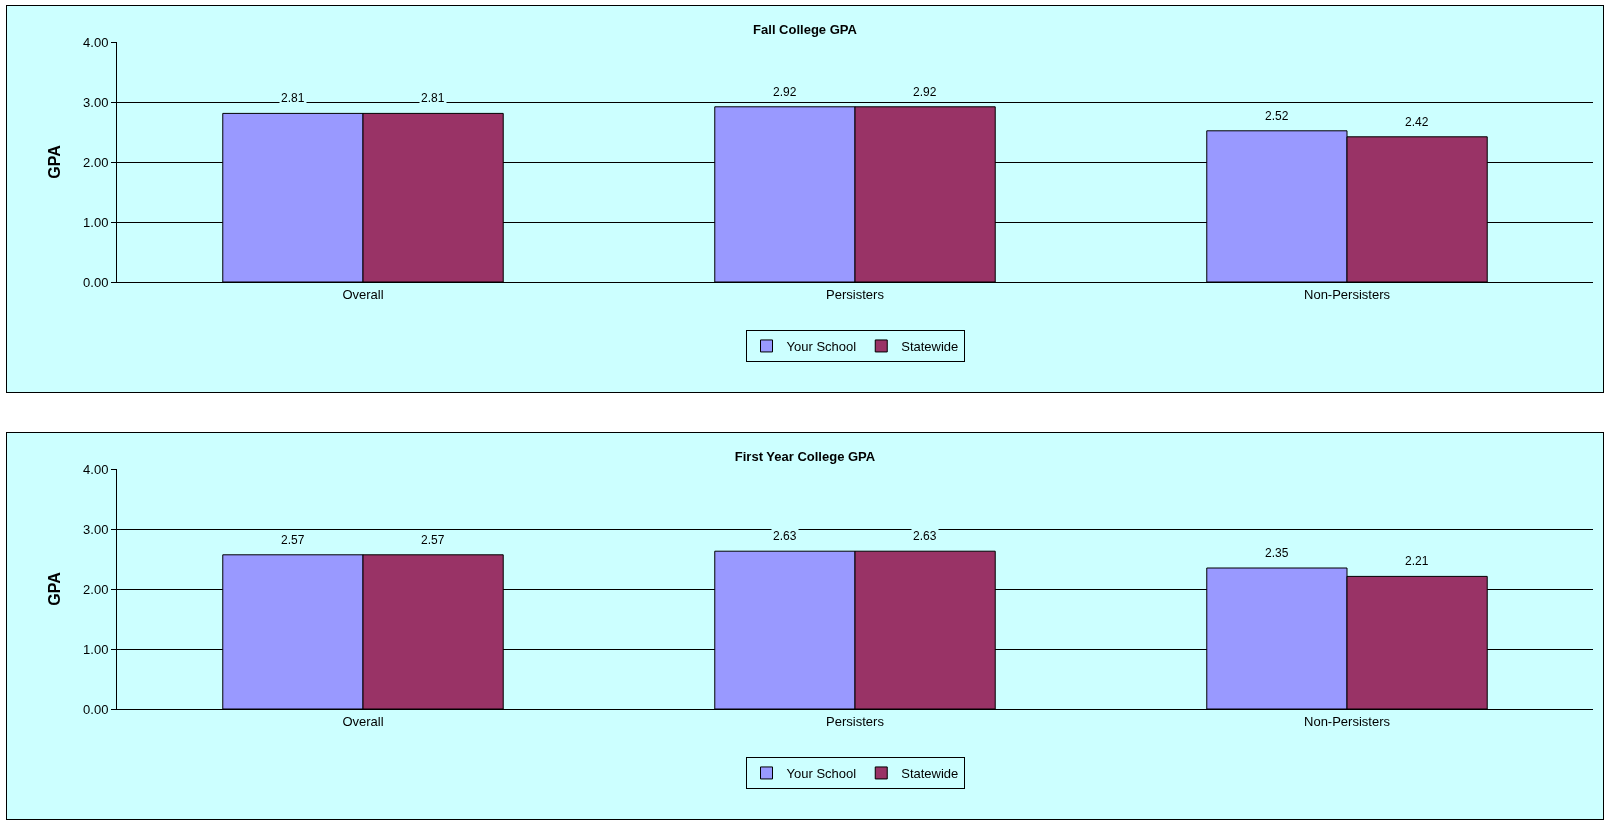 The image size is (1612, 830). What do you see at coordinates (1277, 553) in the screenshot?
I see `data-label: 2.35` at bounding box center [1277, 553].